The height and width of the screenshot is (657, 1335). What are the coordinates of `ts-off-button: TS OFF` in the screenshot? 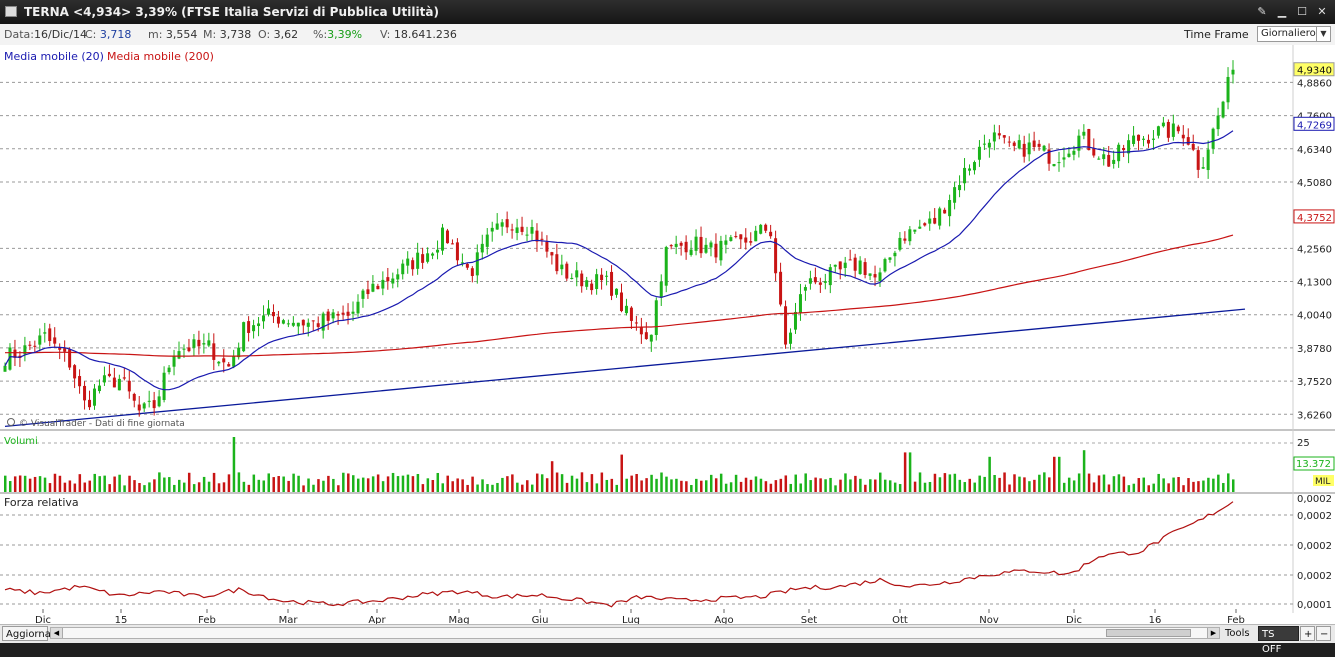 It's located at (1278, 640).